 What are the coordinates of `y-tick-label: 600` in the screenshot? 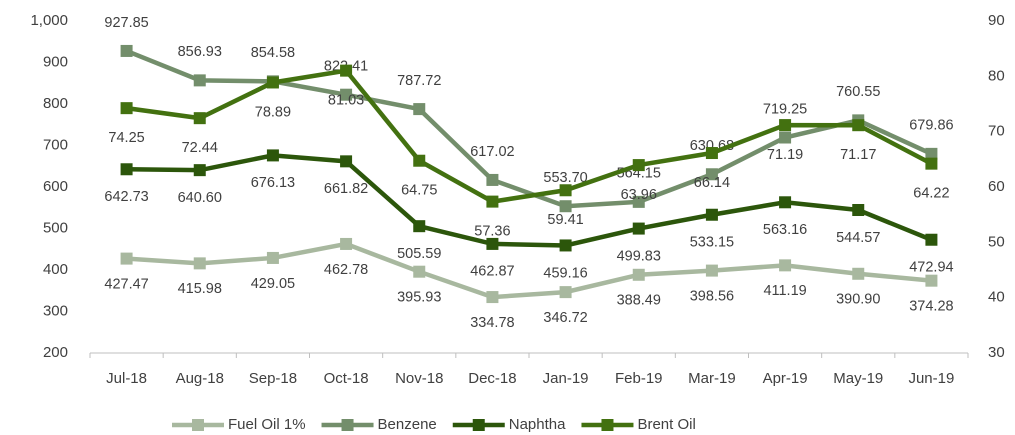 It's located at (55, 186).